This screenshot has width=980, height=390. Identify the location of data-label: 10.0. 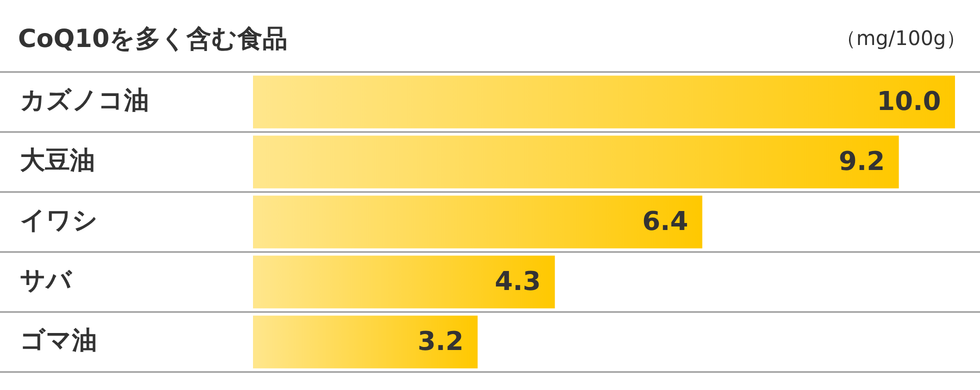
(908, 101).